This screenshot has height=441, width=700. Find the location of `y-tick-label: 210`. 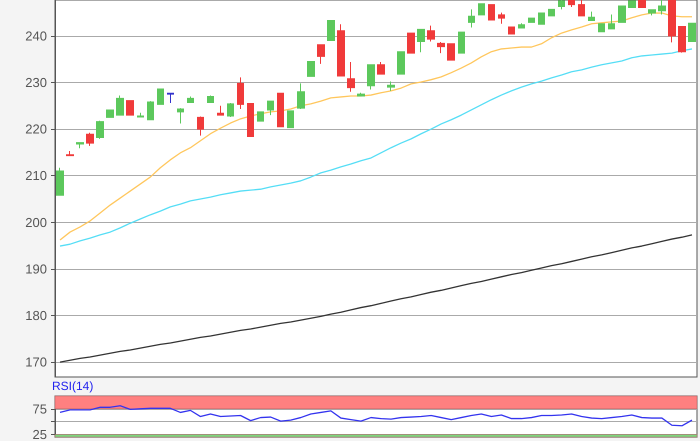

y-tick-label: 210 is located at coordinates (36, 176).